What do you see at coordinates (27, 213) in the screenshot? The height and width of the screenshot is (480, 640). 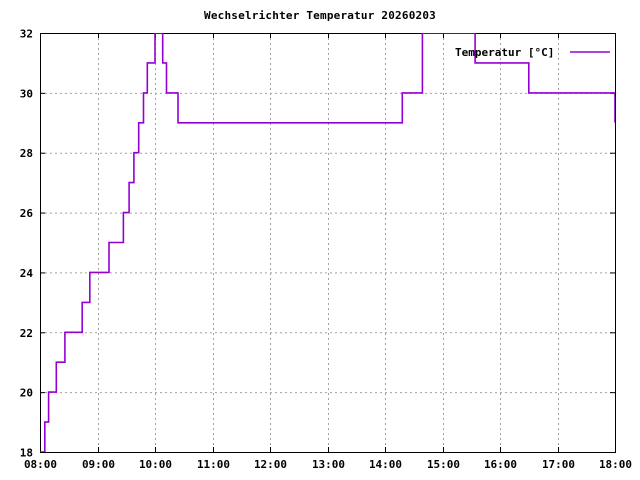 I see `y-axis-tick-label: 26` at bounding box center [27, 213].